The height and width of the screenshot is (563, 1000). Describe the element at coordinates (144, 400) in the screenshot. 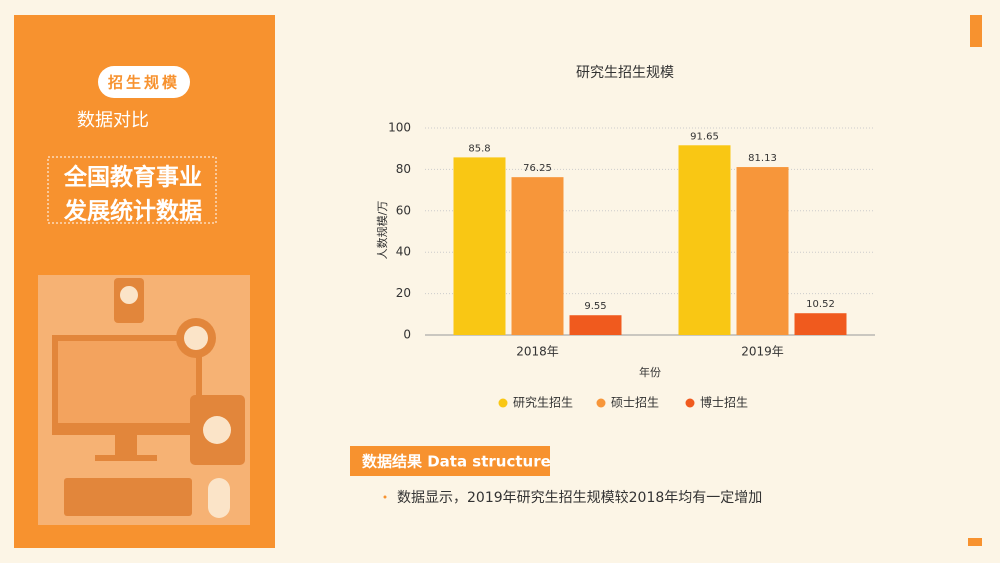

I see `illustration` at that location.